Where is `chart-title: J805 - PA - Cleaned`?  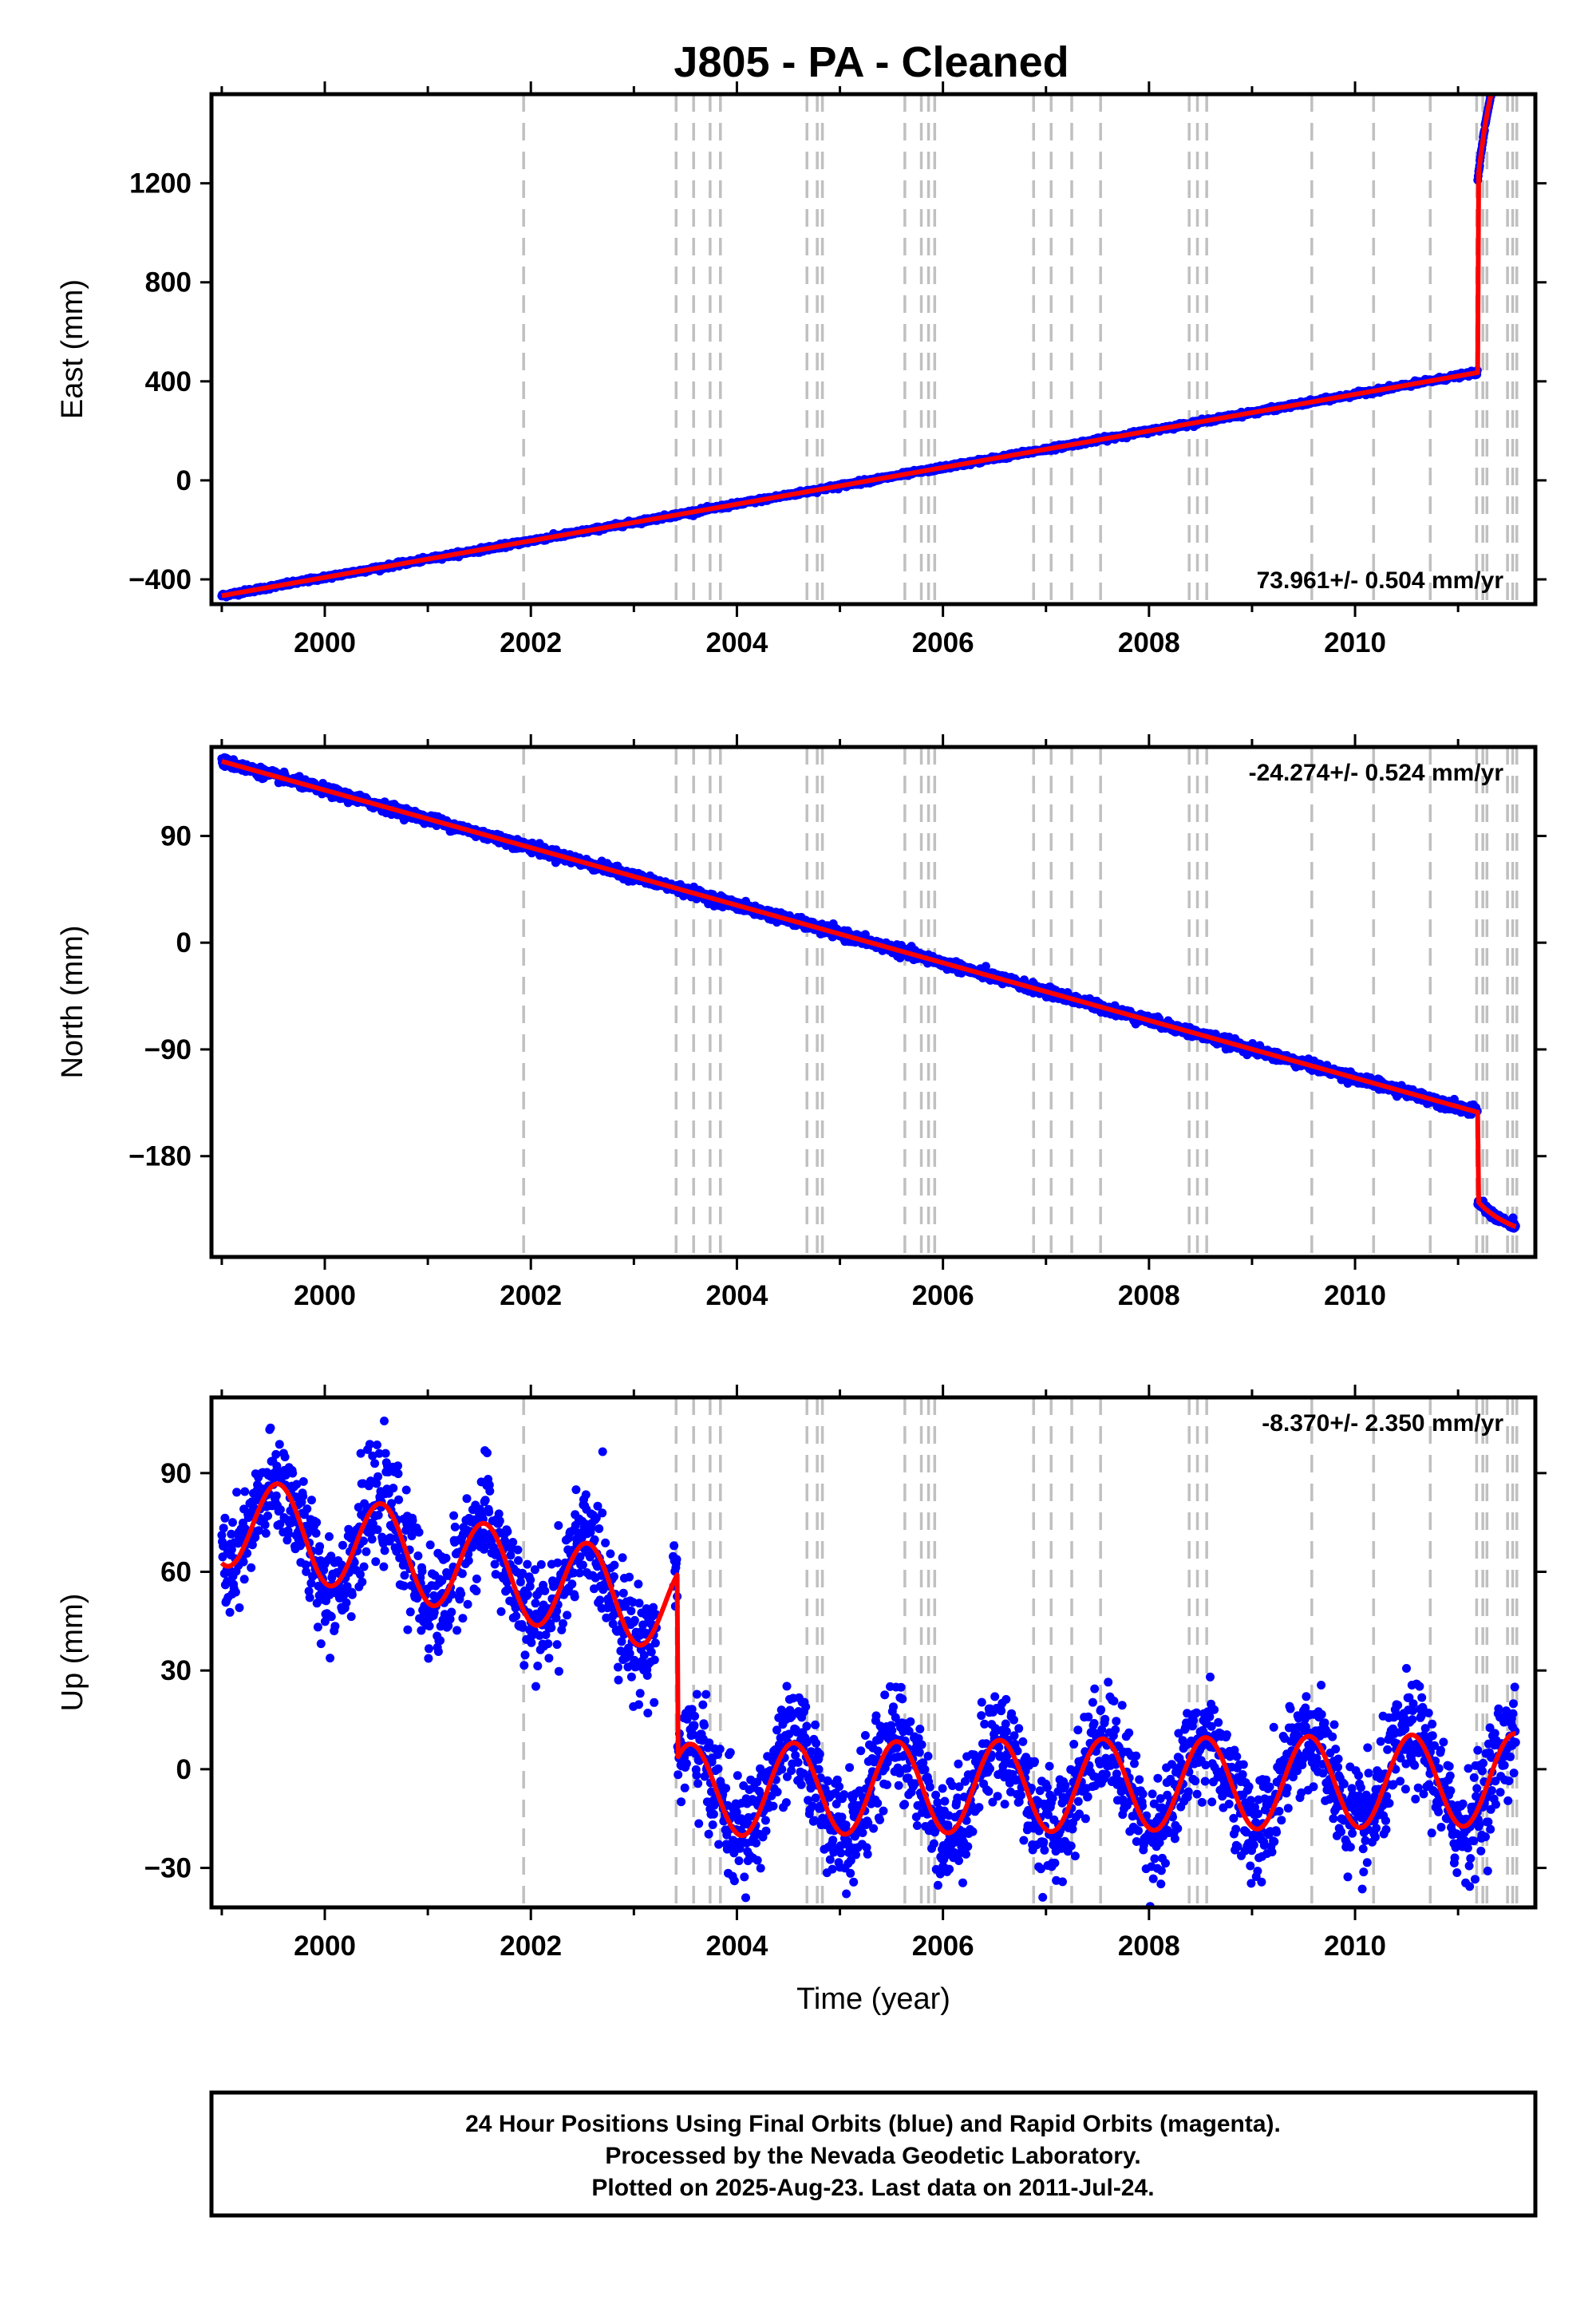 chart-title: J805 - PA - Cleaned is located at coordinates (871, 62).